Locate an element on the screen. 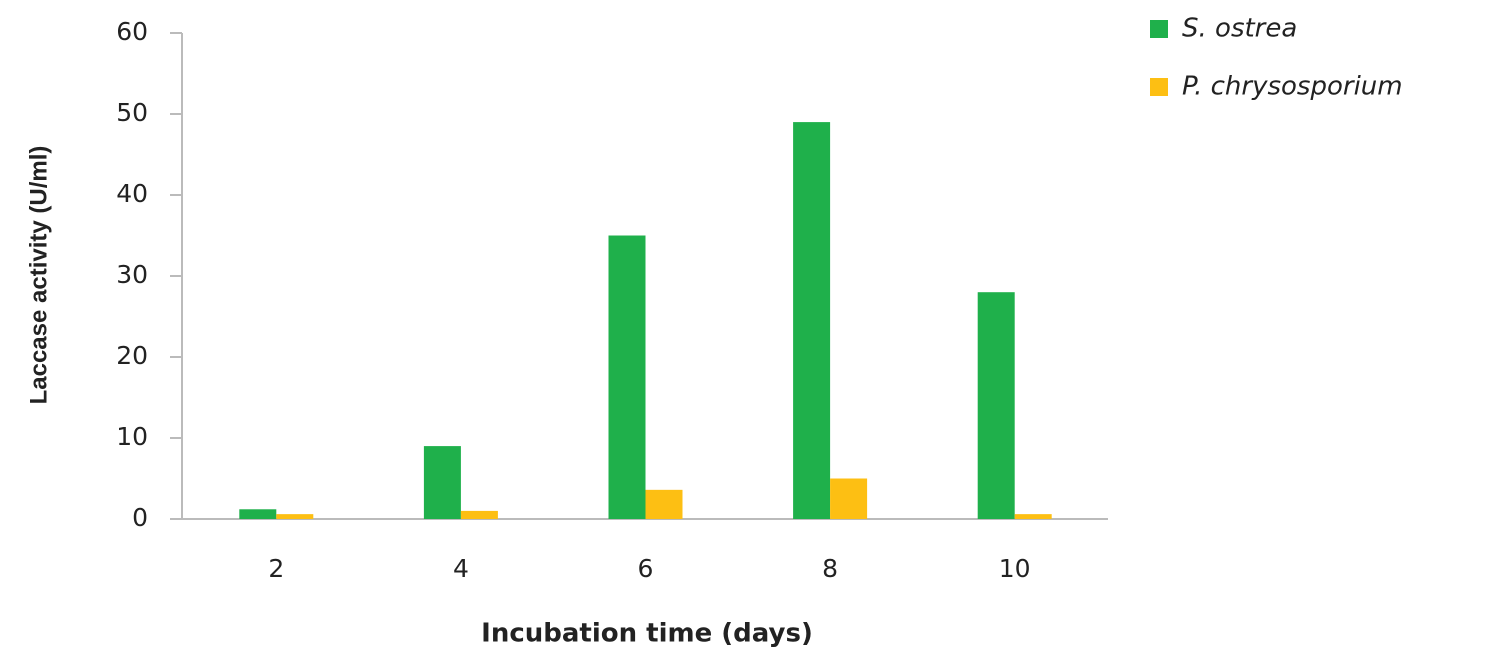 This screenshot has width=1512, height=668. legend-label: S. ostrea is located at coordinates (1239, 29).